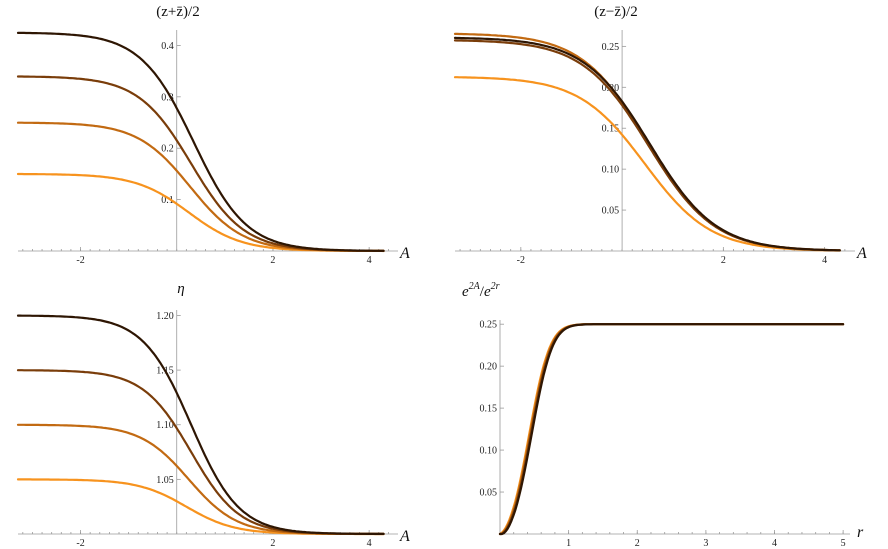 The image size is (888, 549). What do you see at coordinates (615, 12) in the screenshot?
I see `chart-title: (z−z̄)/2` at bounding box center [615, 12].